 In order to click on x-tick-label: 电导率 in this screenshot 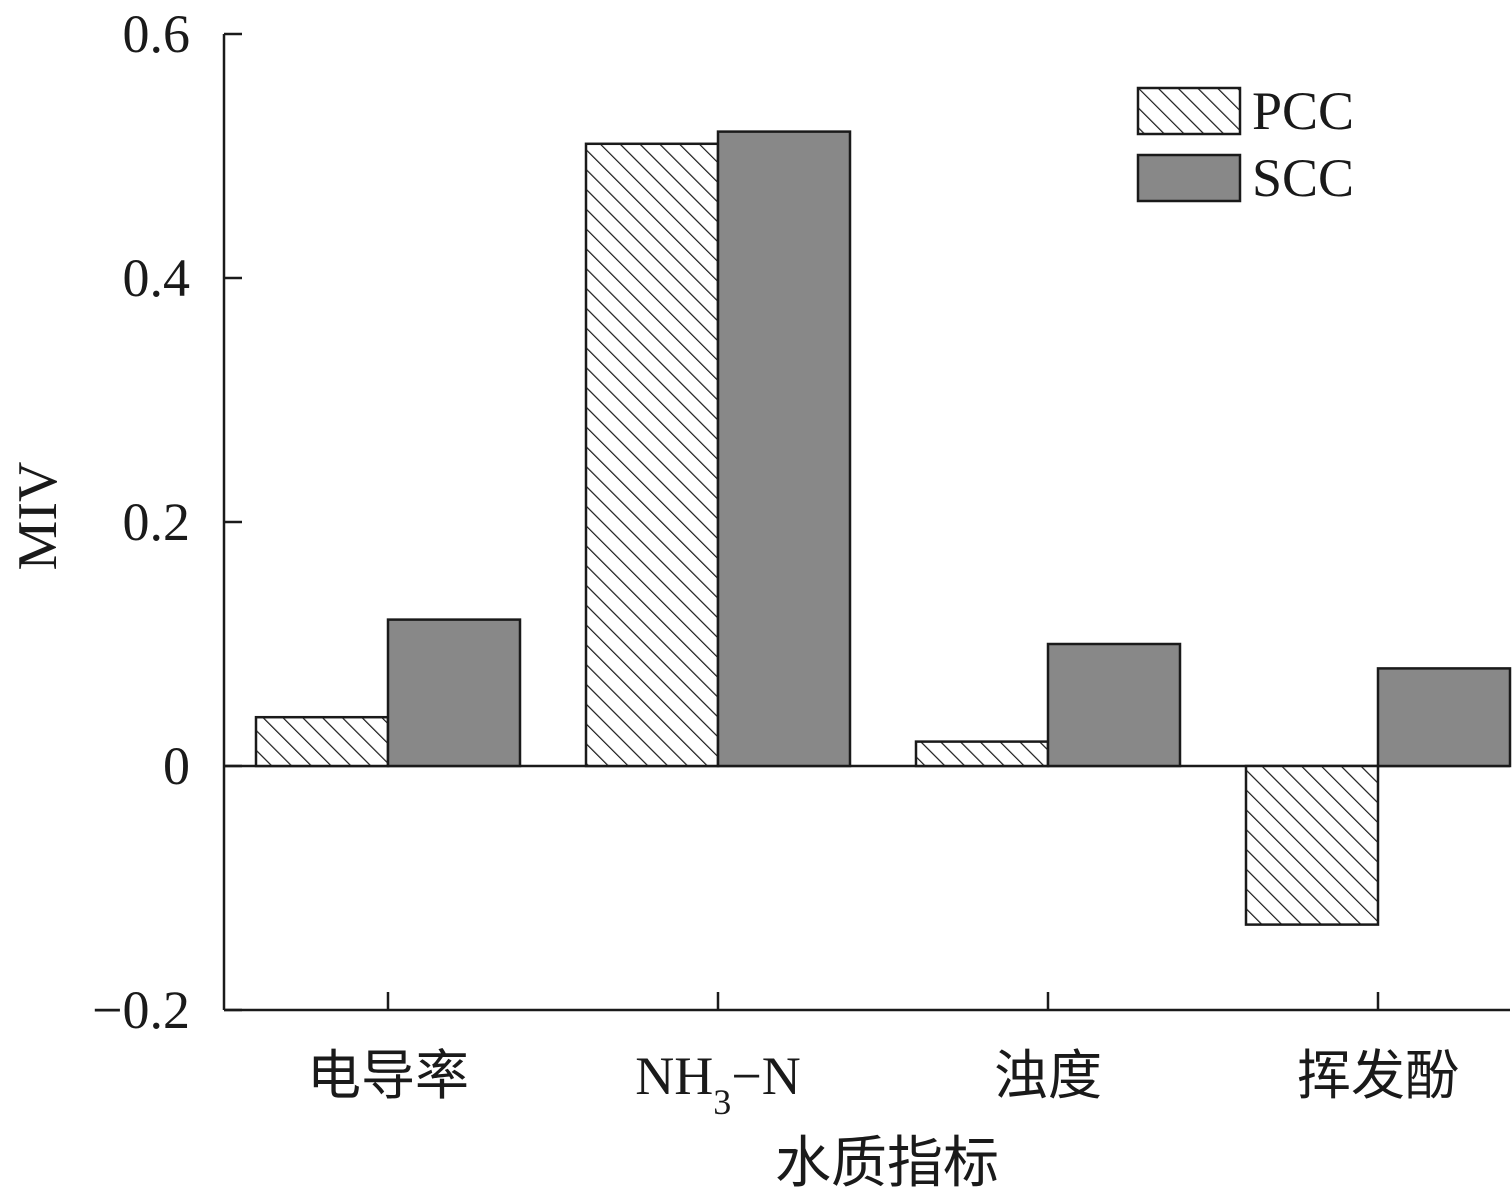, I will do `click(388, 1076)`.